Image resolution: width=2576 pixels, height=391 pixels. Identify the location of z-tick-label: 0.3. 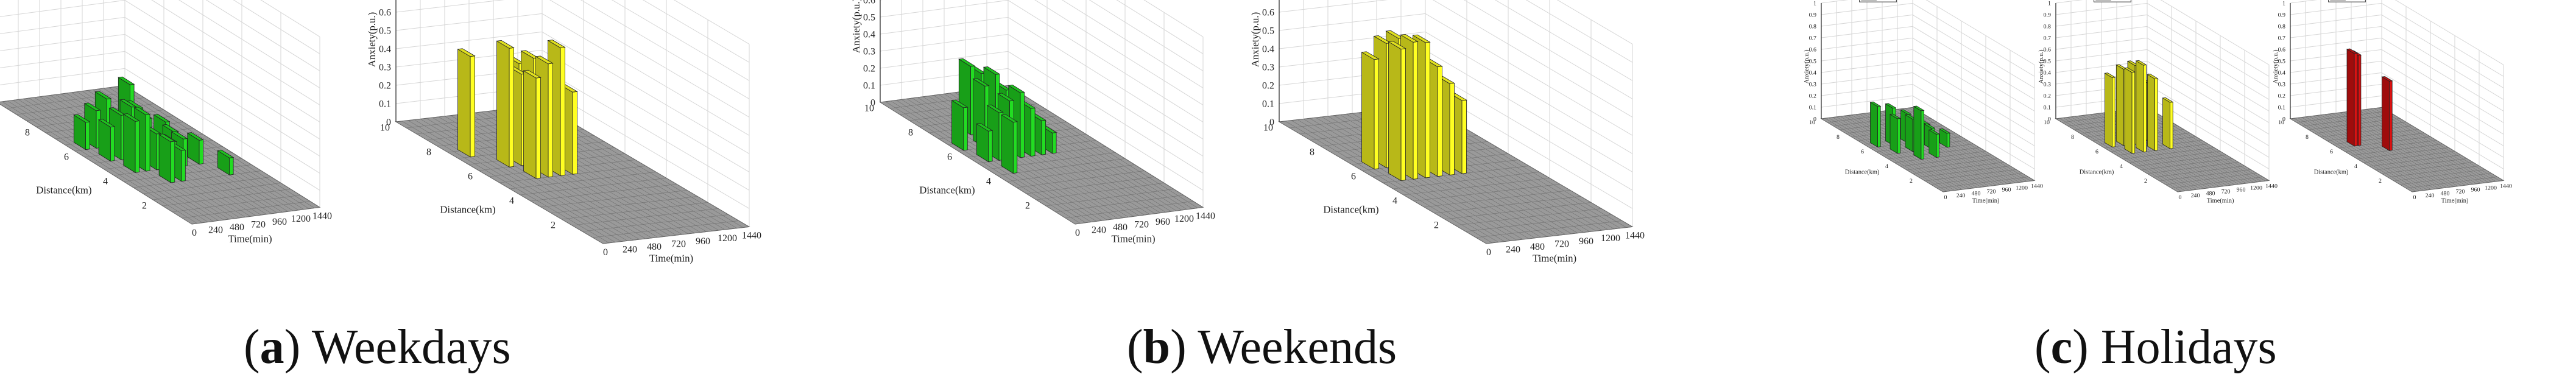
(2047, 84).